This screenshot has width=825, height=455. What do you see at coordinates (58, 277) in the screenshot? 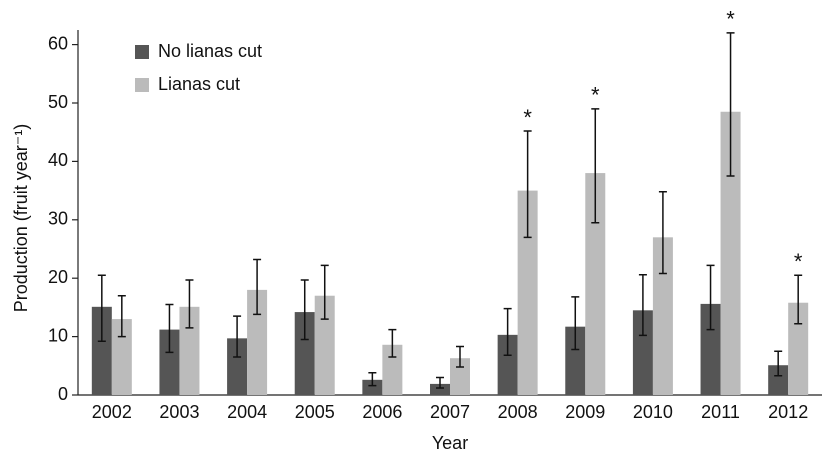
I see `y-tick-label: 20` at bounding box center [58, 277].